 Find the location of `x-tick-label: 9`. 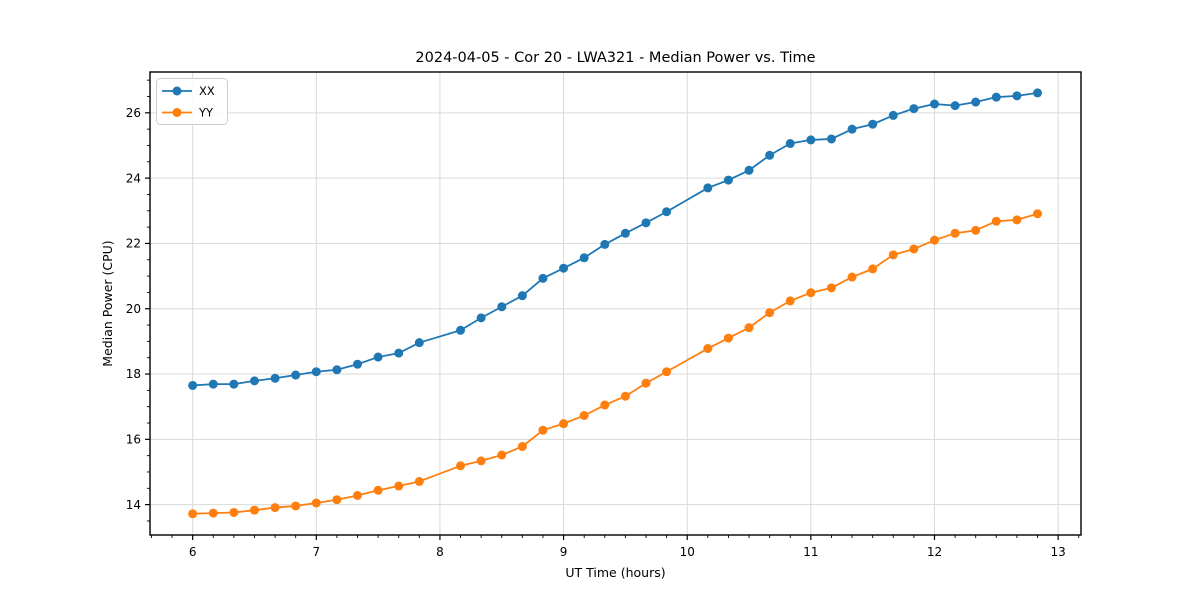

x-tick-label: 9 is located at coordinates (564, 552).